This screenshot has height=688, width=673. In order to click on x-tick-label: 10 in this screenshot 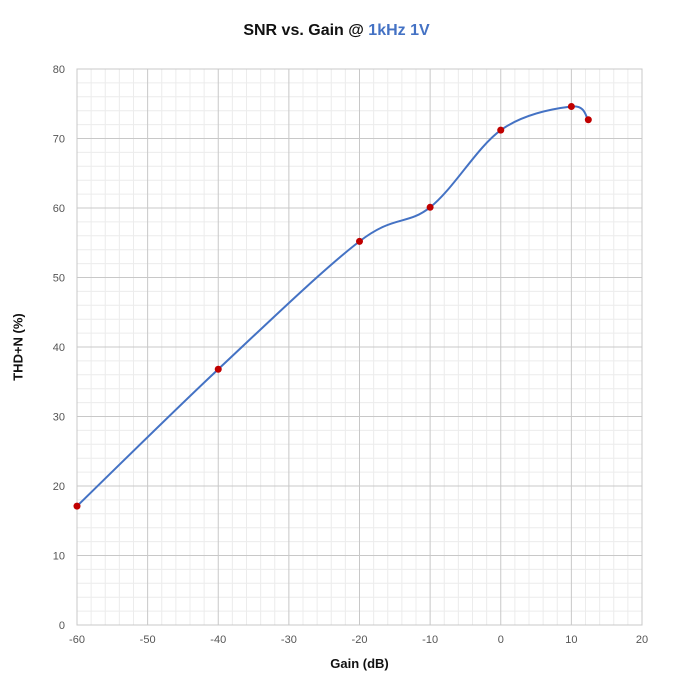, I will do `click(571, 640)`.